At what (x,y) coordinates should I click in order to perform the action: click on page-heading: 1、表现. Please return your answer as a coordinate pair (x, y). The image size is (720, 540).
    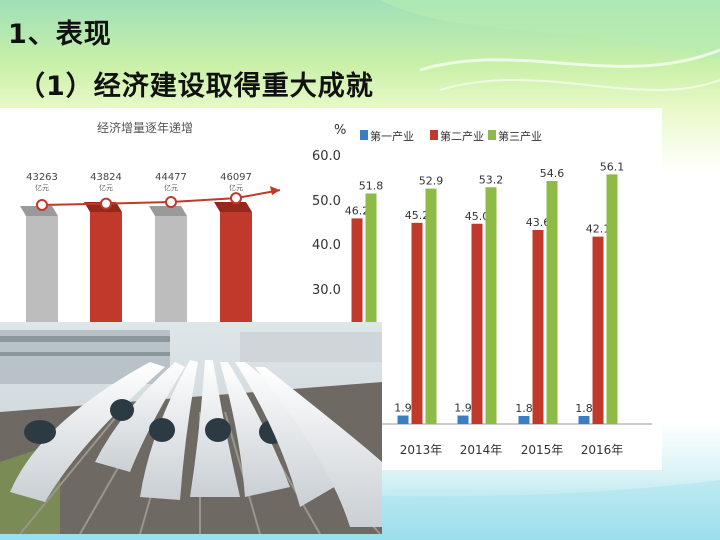
    Looking at the image, I should click on (60, 34).